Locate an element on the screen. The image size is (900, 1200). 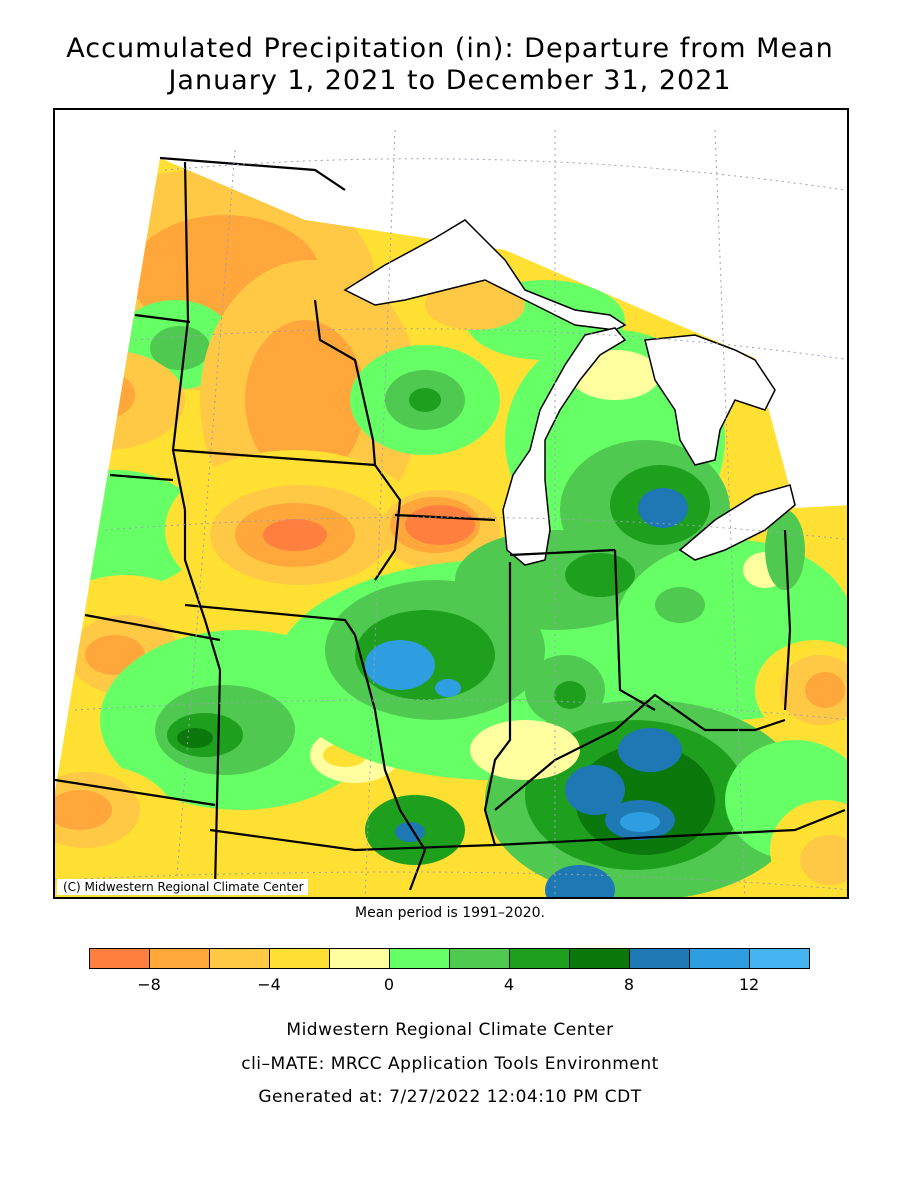
mean-period-note: Mean period is 1991–2020. is located at coordinates (450, 913).